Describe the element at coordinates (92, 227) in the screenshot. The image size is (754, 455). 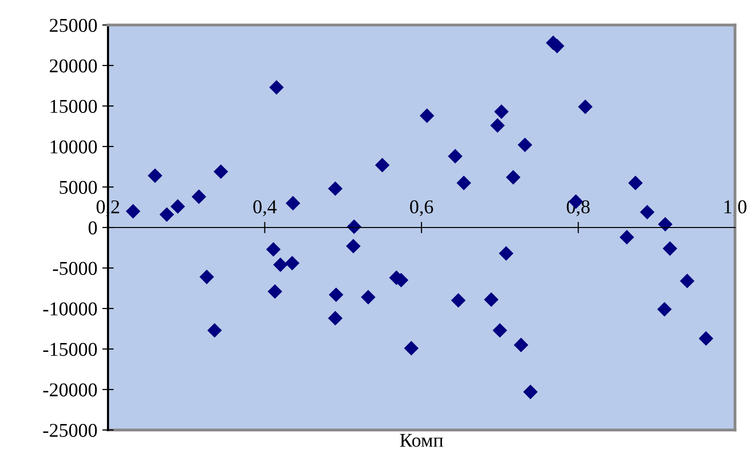
I see `y-tick-label: 0` at that location.